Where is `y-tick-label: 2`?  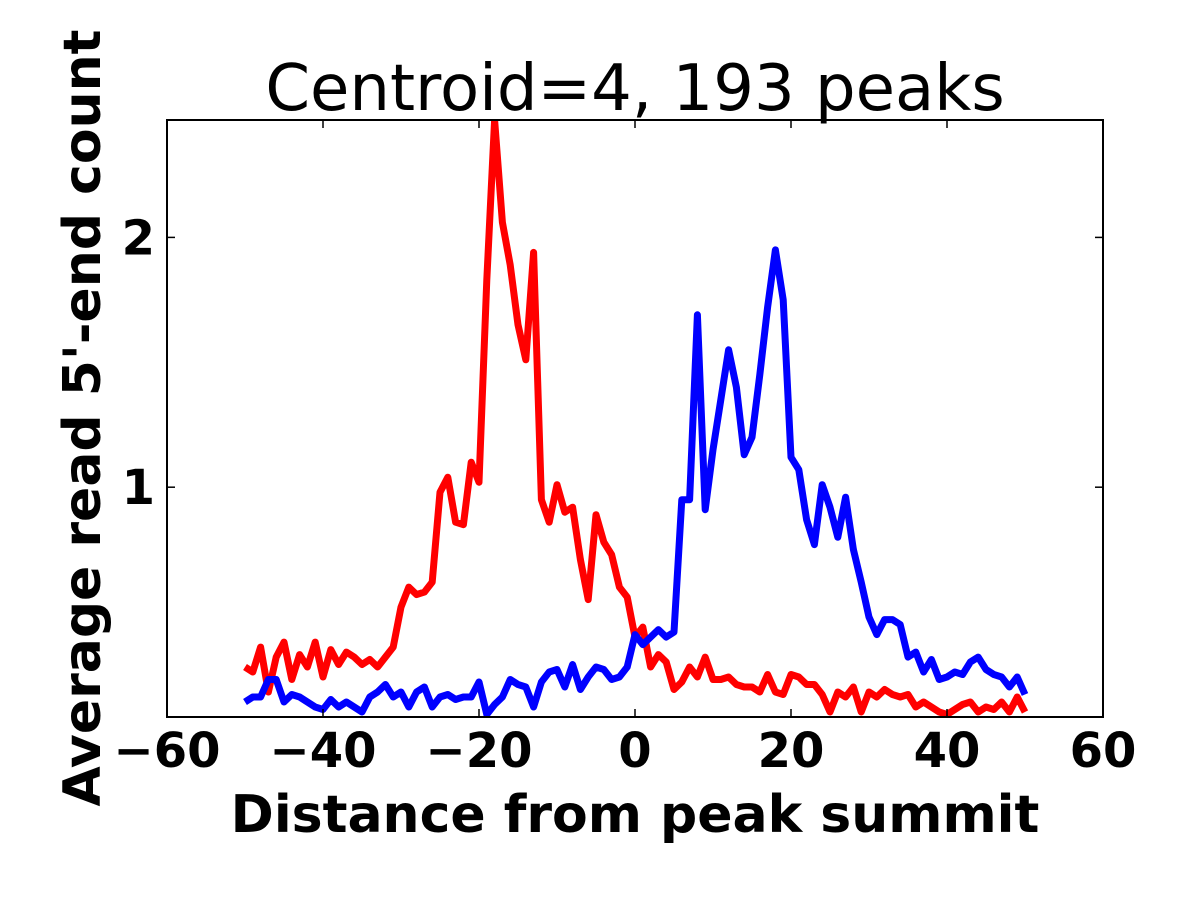 y-tick-label: 2 is located at coordinates (138, 238).